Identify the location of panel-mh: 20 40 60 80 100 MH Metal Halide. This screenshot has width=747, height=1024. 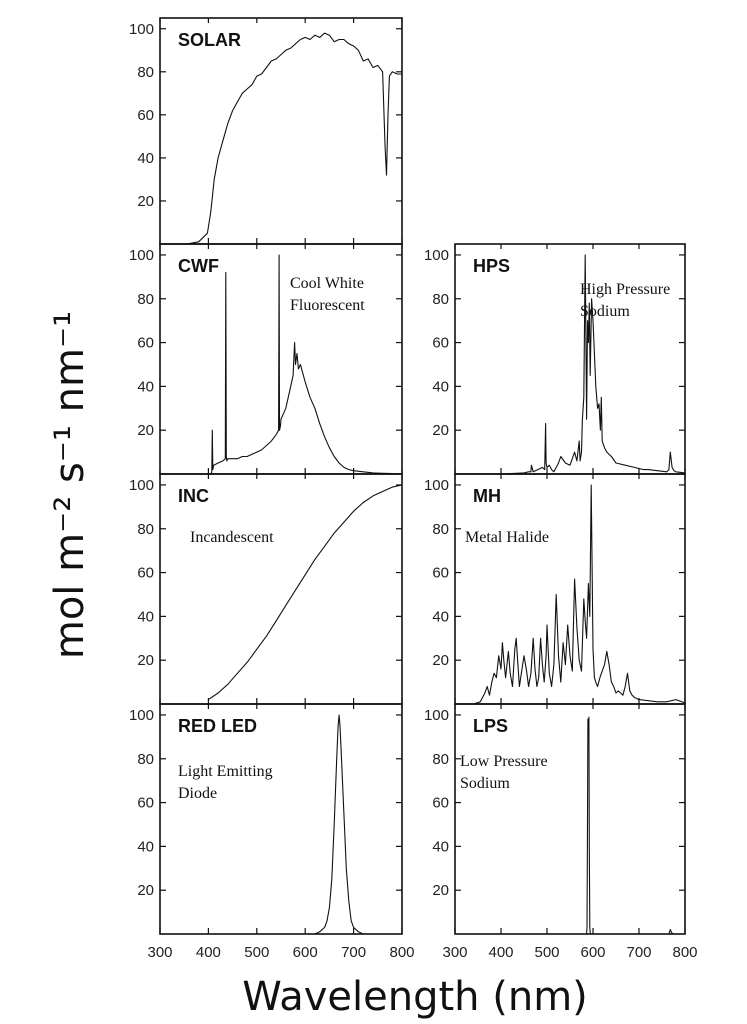
(555, 589).